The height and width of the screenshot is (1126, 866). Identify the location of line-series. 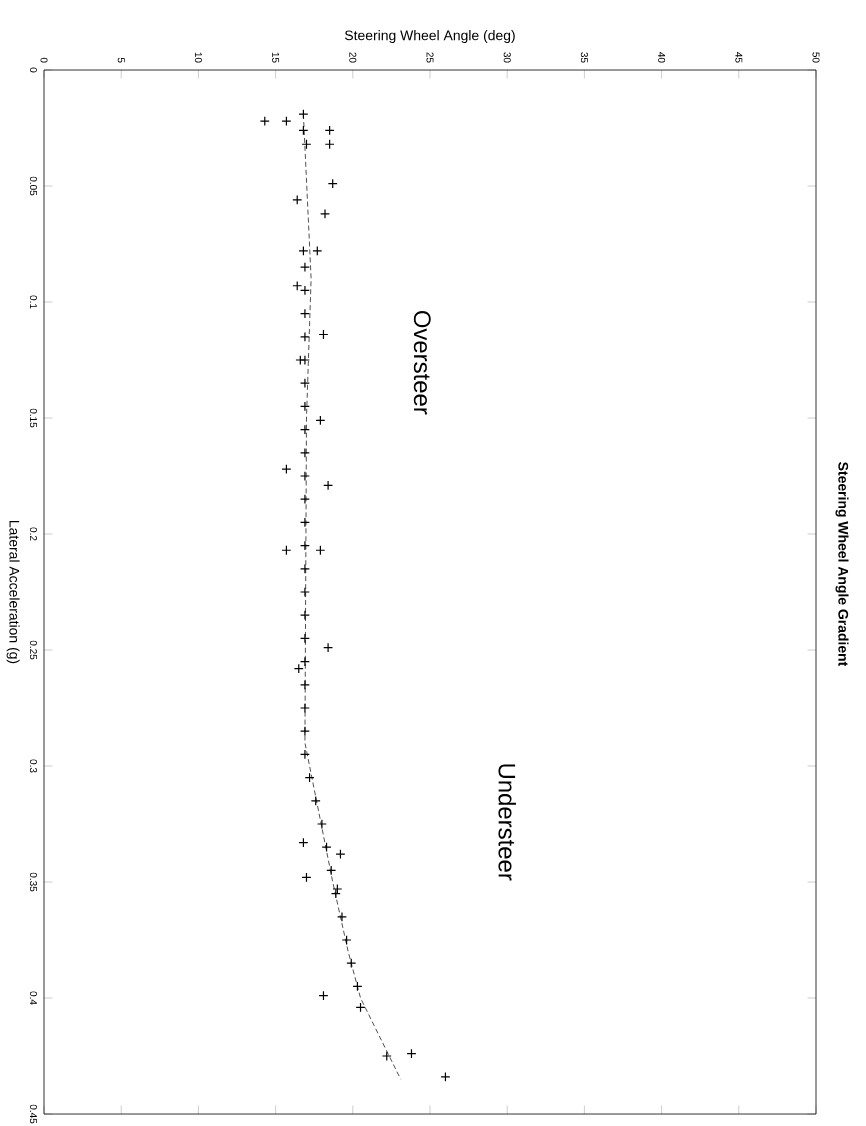
(352, 596).